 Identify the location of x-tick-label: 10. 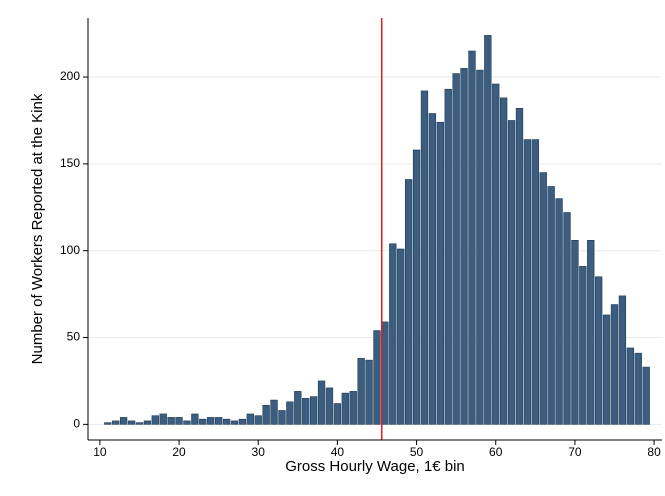
(100, 452).